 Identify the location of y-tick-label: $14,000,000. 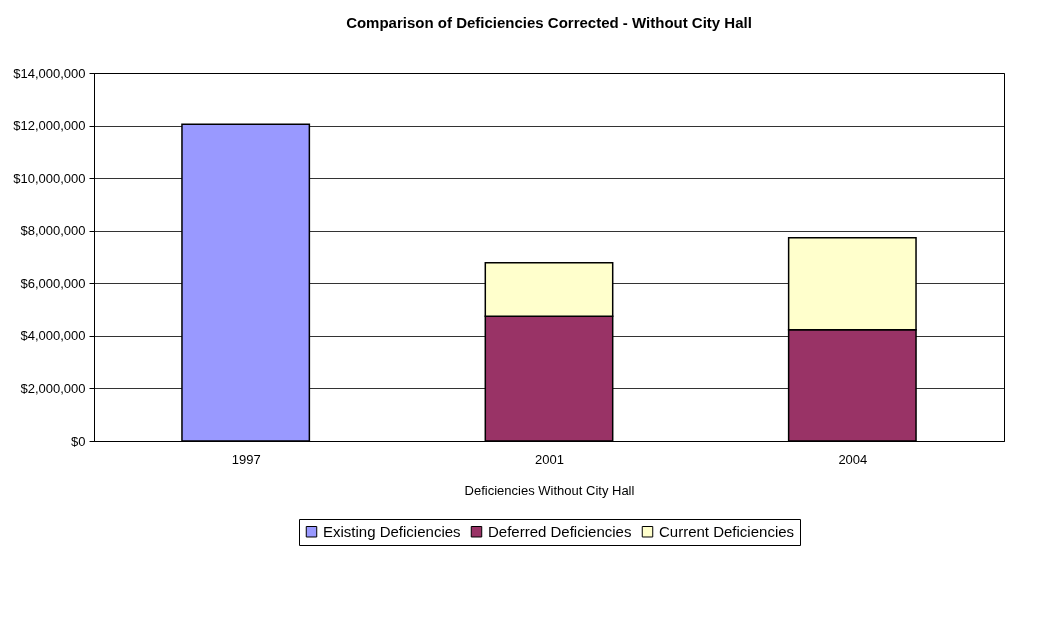
(49, 73).